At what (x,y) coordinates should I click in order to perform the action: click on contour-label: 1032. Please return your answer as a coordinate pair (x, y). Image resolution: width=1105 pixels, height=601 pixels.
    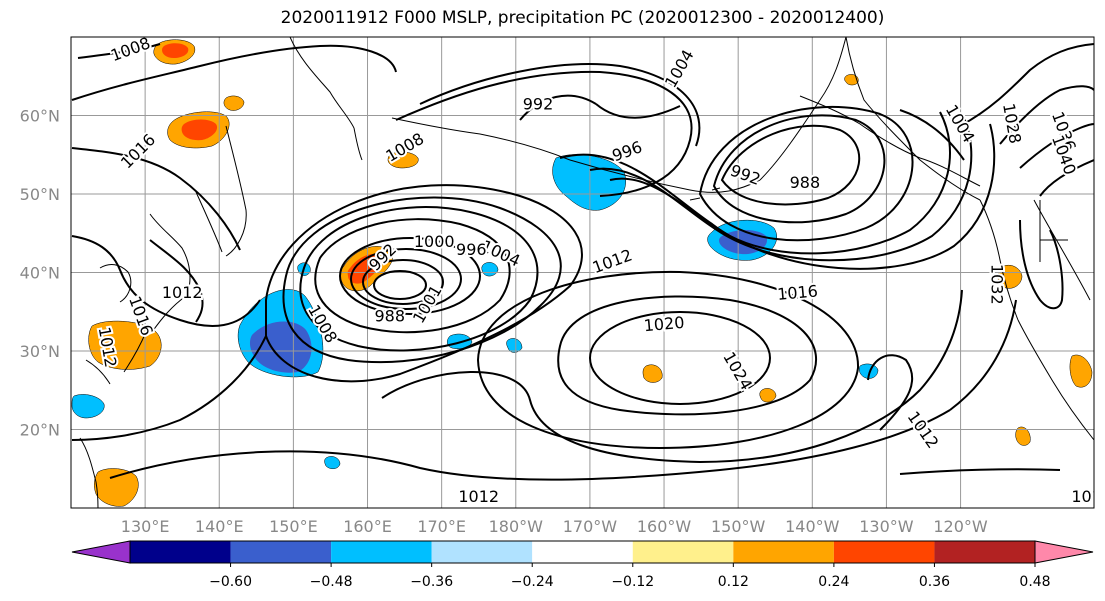
    Looking at the image, I should click on (997, 284).